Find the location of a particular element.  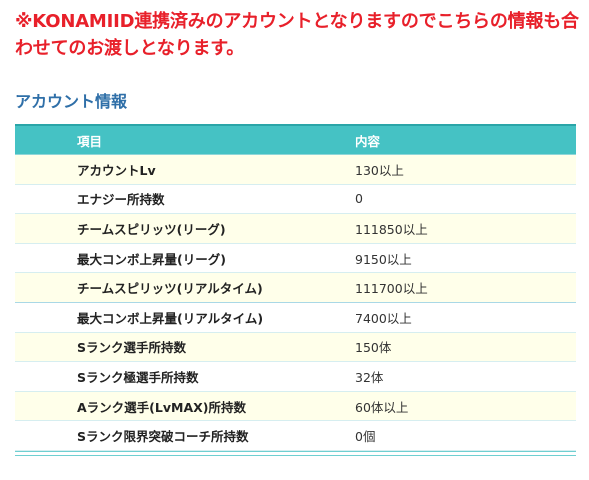

row-item-label: チームスピリッツ(リアルタイム) is located at coordinates (170, 287).